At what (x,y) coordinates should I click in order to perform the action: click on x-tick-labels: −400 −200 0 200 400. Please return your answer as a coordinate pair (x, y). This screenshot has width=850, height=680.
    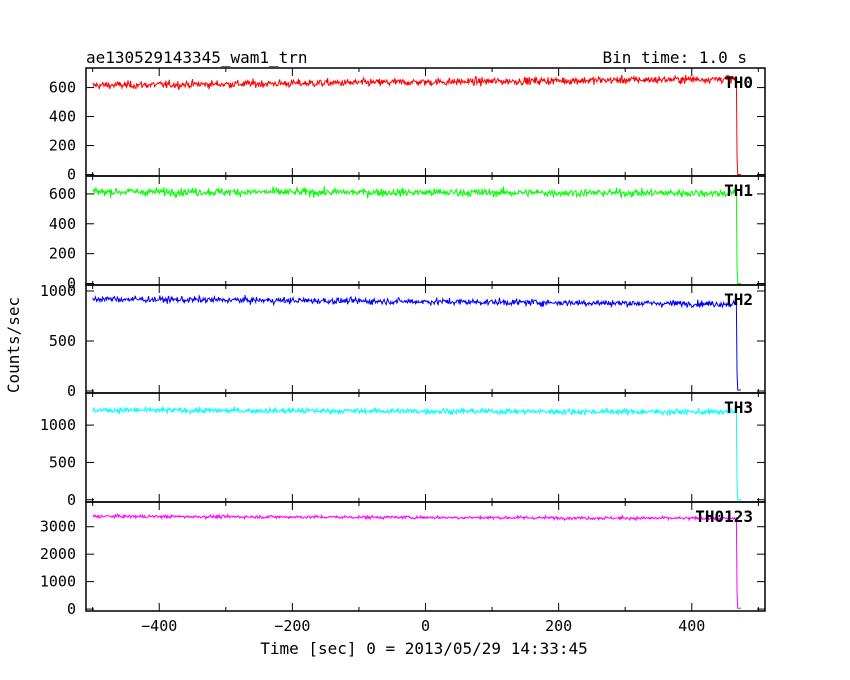
    Looking at the image, I should click on (423, 626).